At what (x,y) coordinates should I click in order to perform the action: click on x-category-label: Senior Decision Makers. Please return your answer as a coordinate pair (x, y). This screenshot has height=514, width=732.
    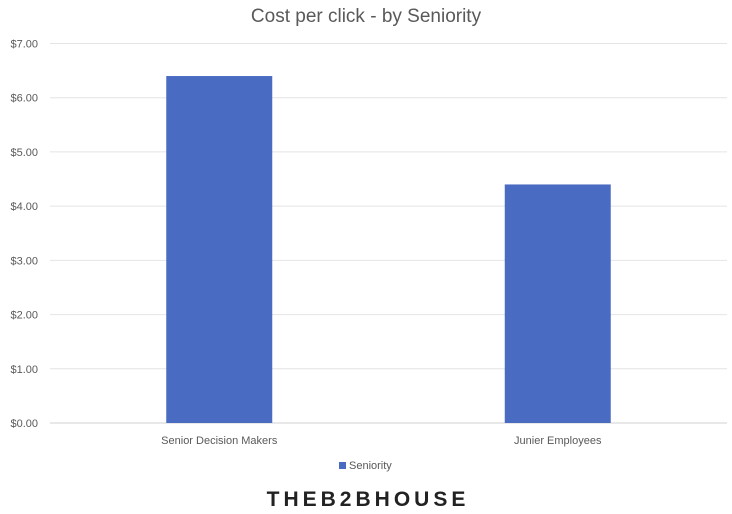
    Looking at the image, I should click on (219, 441).